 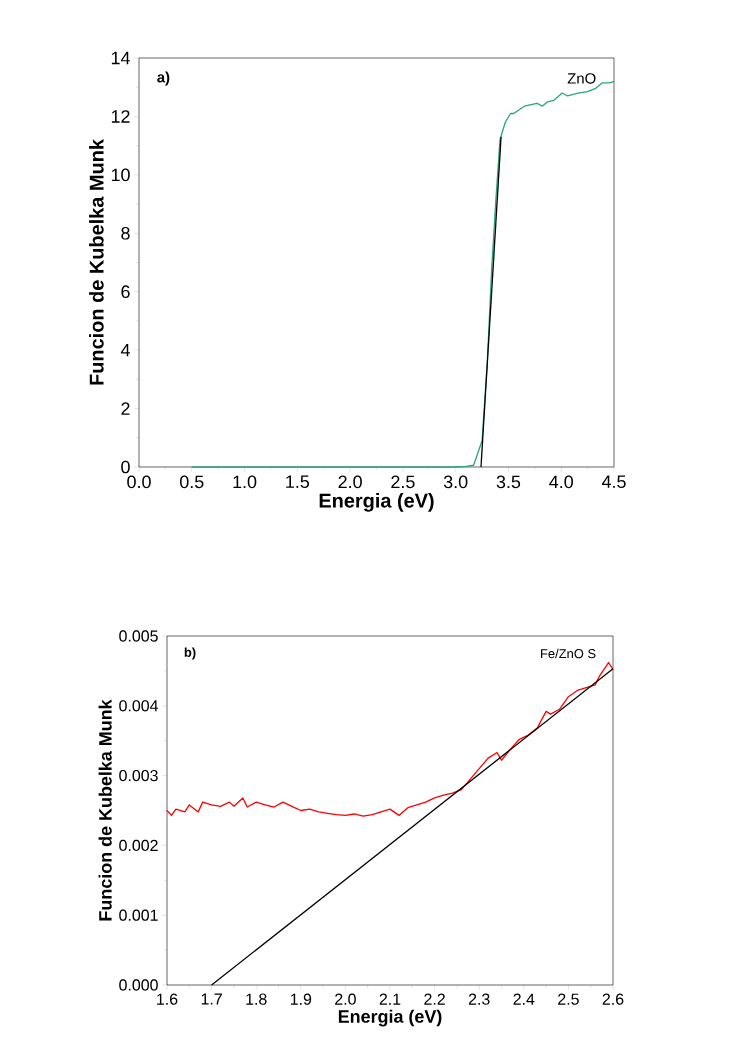 What do you see at coordinates (125, 408) in the screenshot?
I see `y-tick-label: 2` at bounding box center [125, 408].